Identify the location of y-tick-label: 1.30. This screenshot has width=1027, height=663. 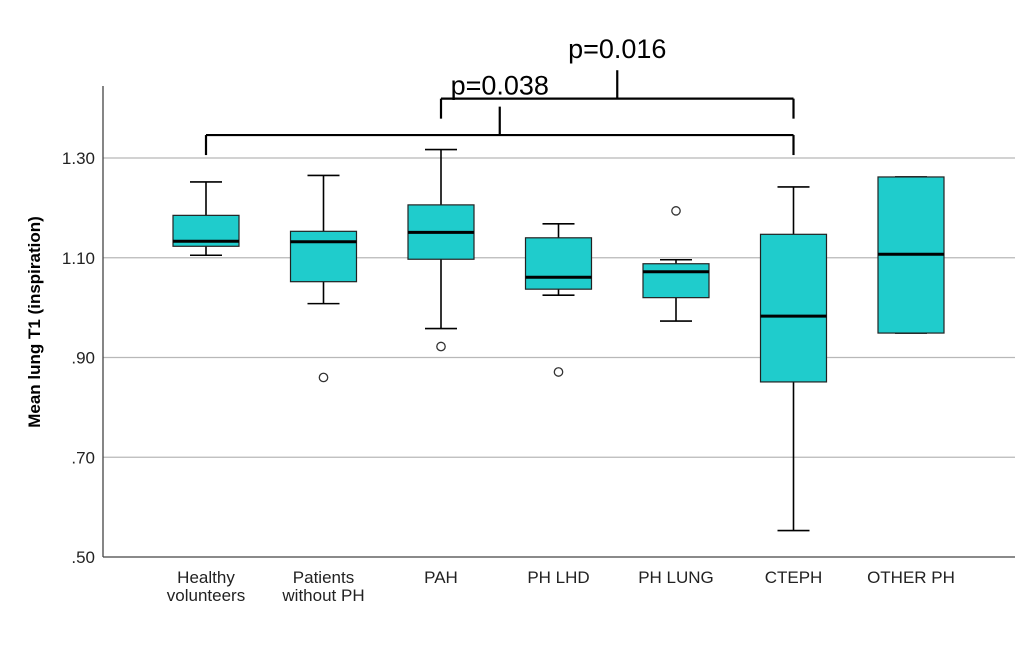
(78, 158).